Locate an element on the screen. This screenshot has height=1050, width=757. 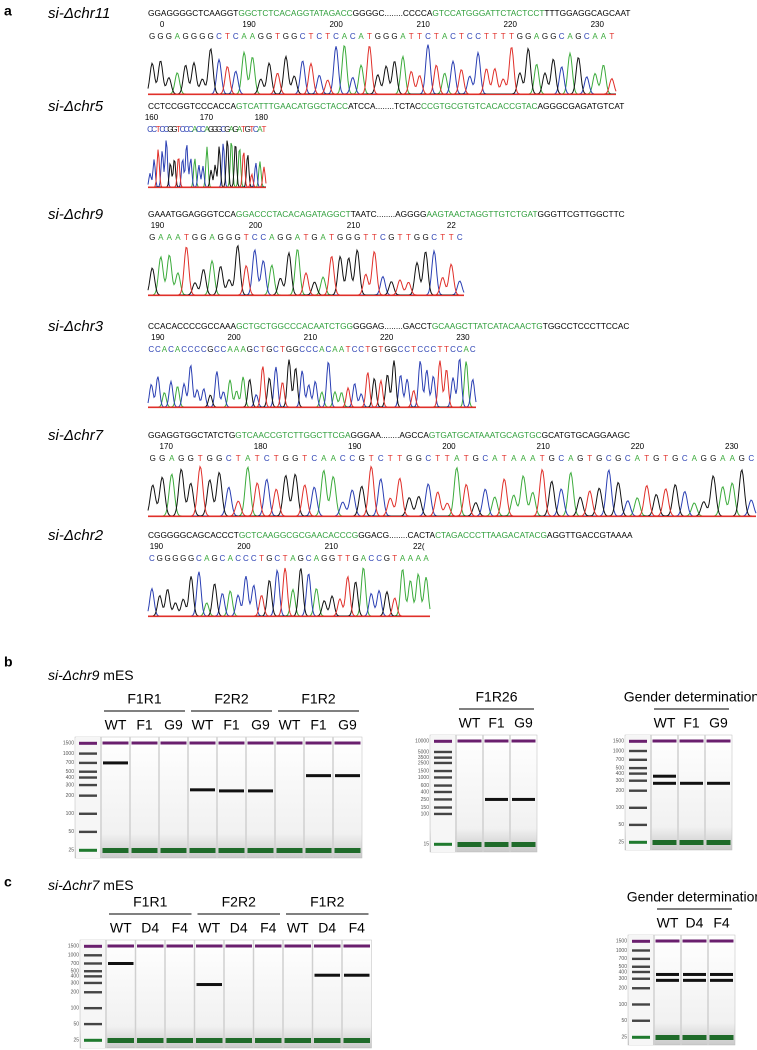
group-header: F1R2 is located at coordinates (327, 902).